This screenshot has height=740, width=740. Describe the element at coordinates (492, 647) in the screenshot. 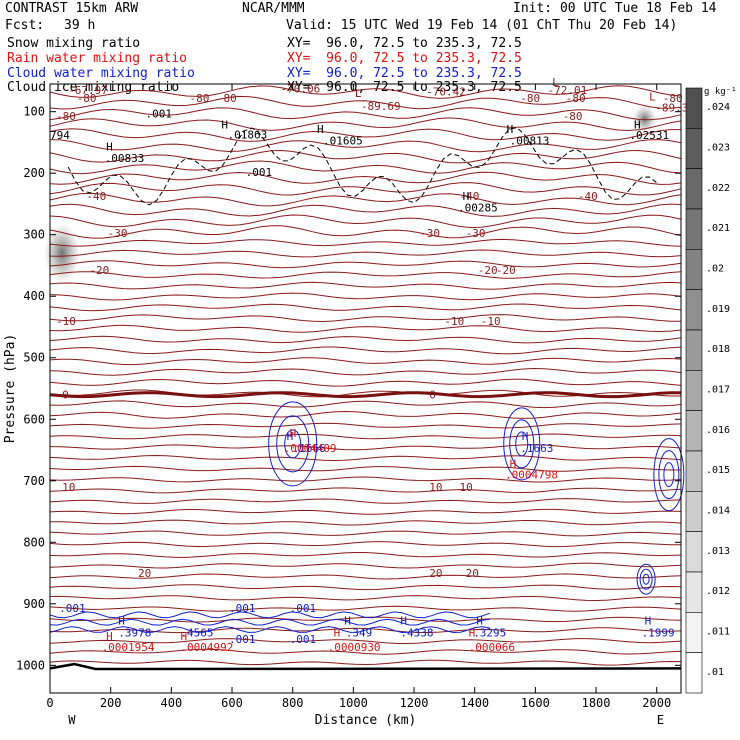

I see `contour-annotation: .000066` at that location.